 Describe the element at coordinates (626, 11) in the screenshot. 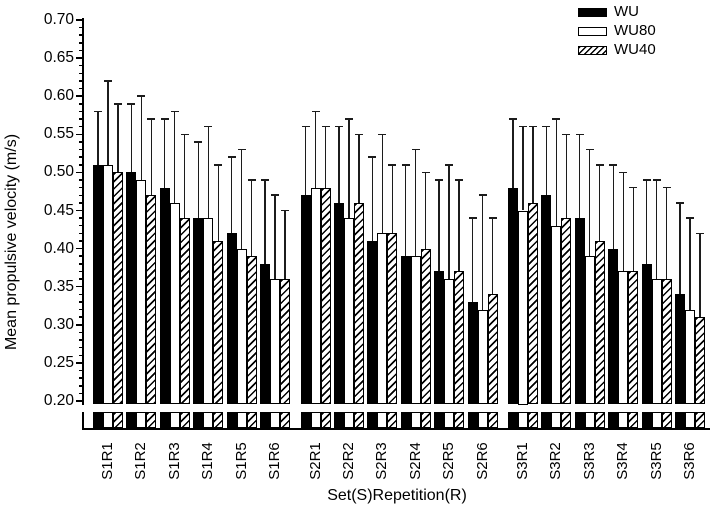

I see `legend-label-wu: WU` at that location.